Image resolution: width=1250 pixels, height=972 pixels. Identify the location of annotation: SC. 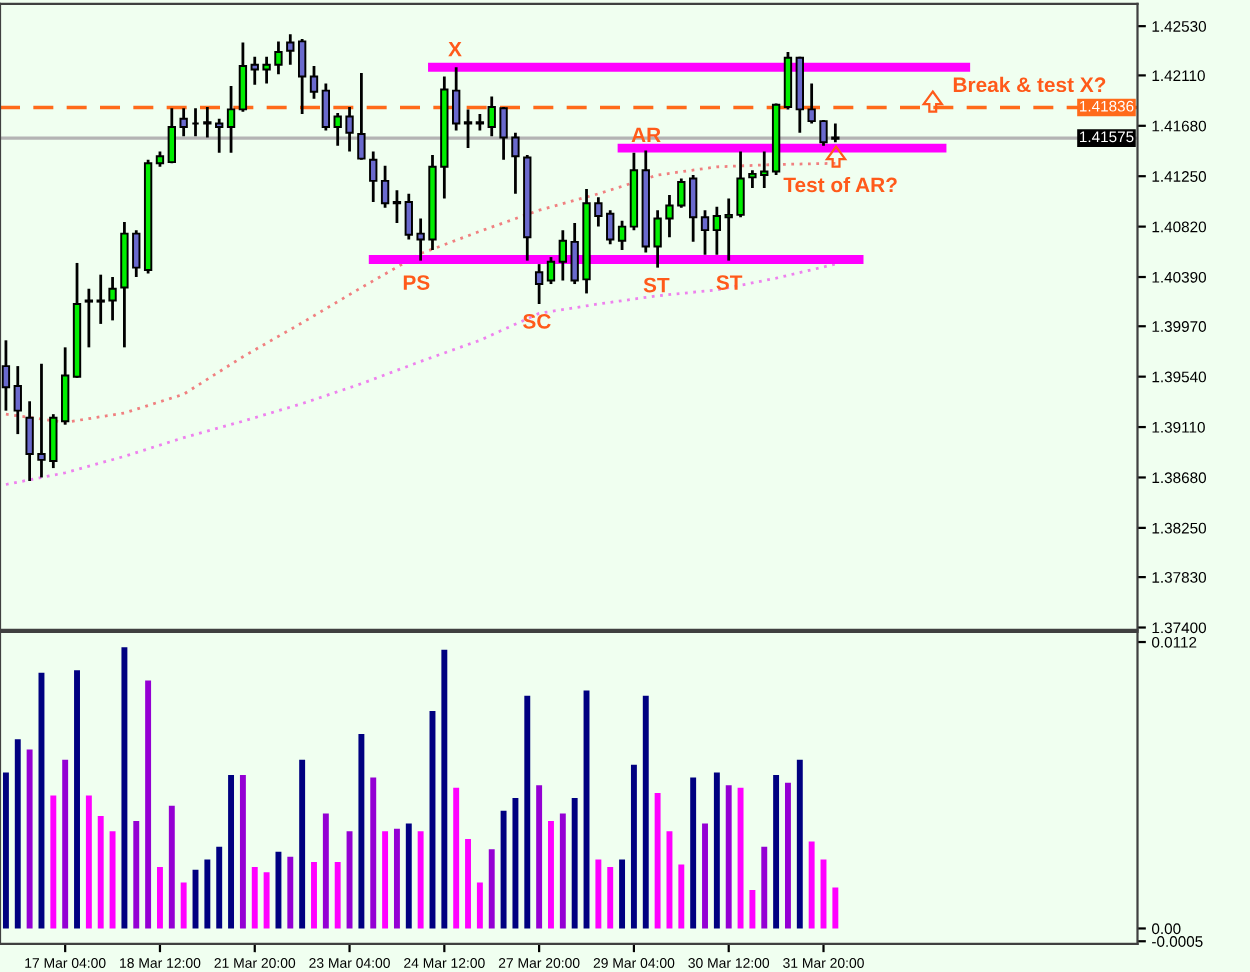
(537, 321).